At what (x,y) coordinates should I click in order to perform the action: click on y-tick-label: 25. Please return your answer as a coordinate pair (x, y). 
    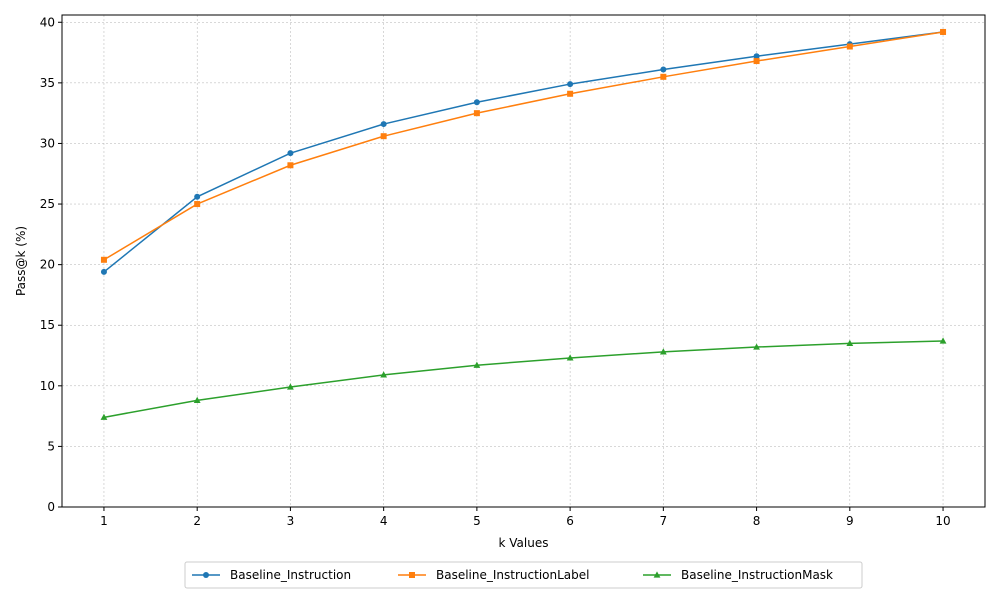
    Looking at the image, I should click on (47, 204).